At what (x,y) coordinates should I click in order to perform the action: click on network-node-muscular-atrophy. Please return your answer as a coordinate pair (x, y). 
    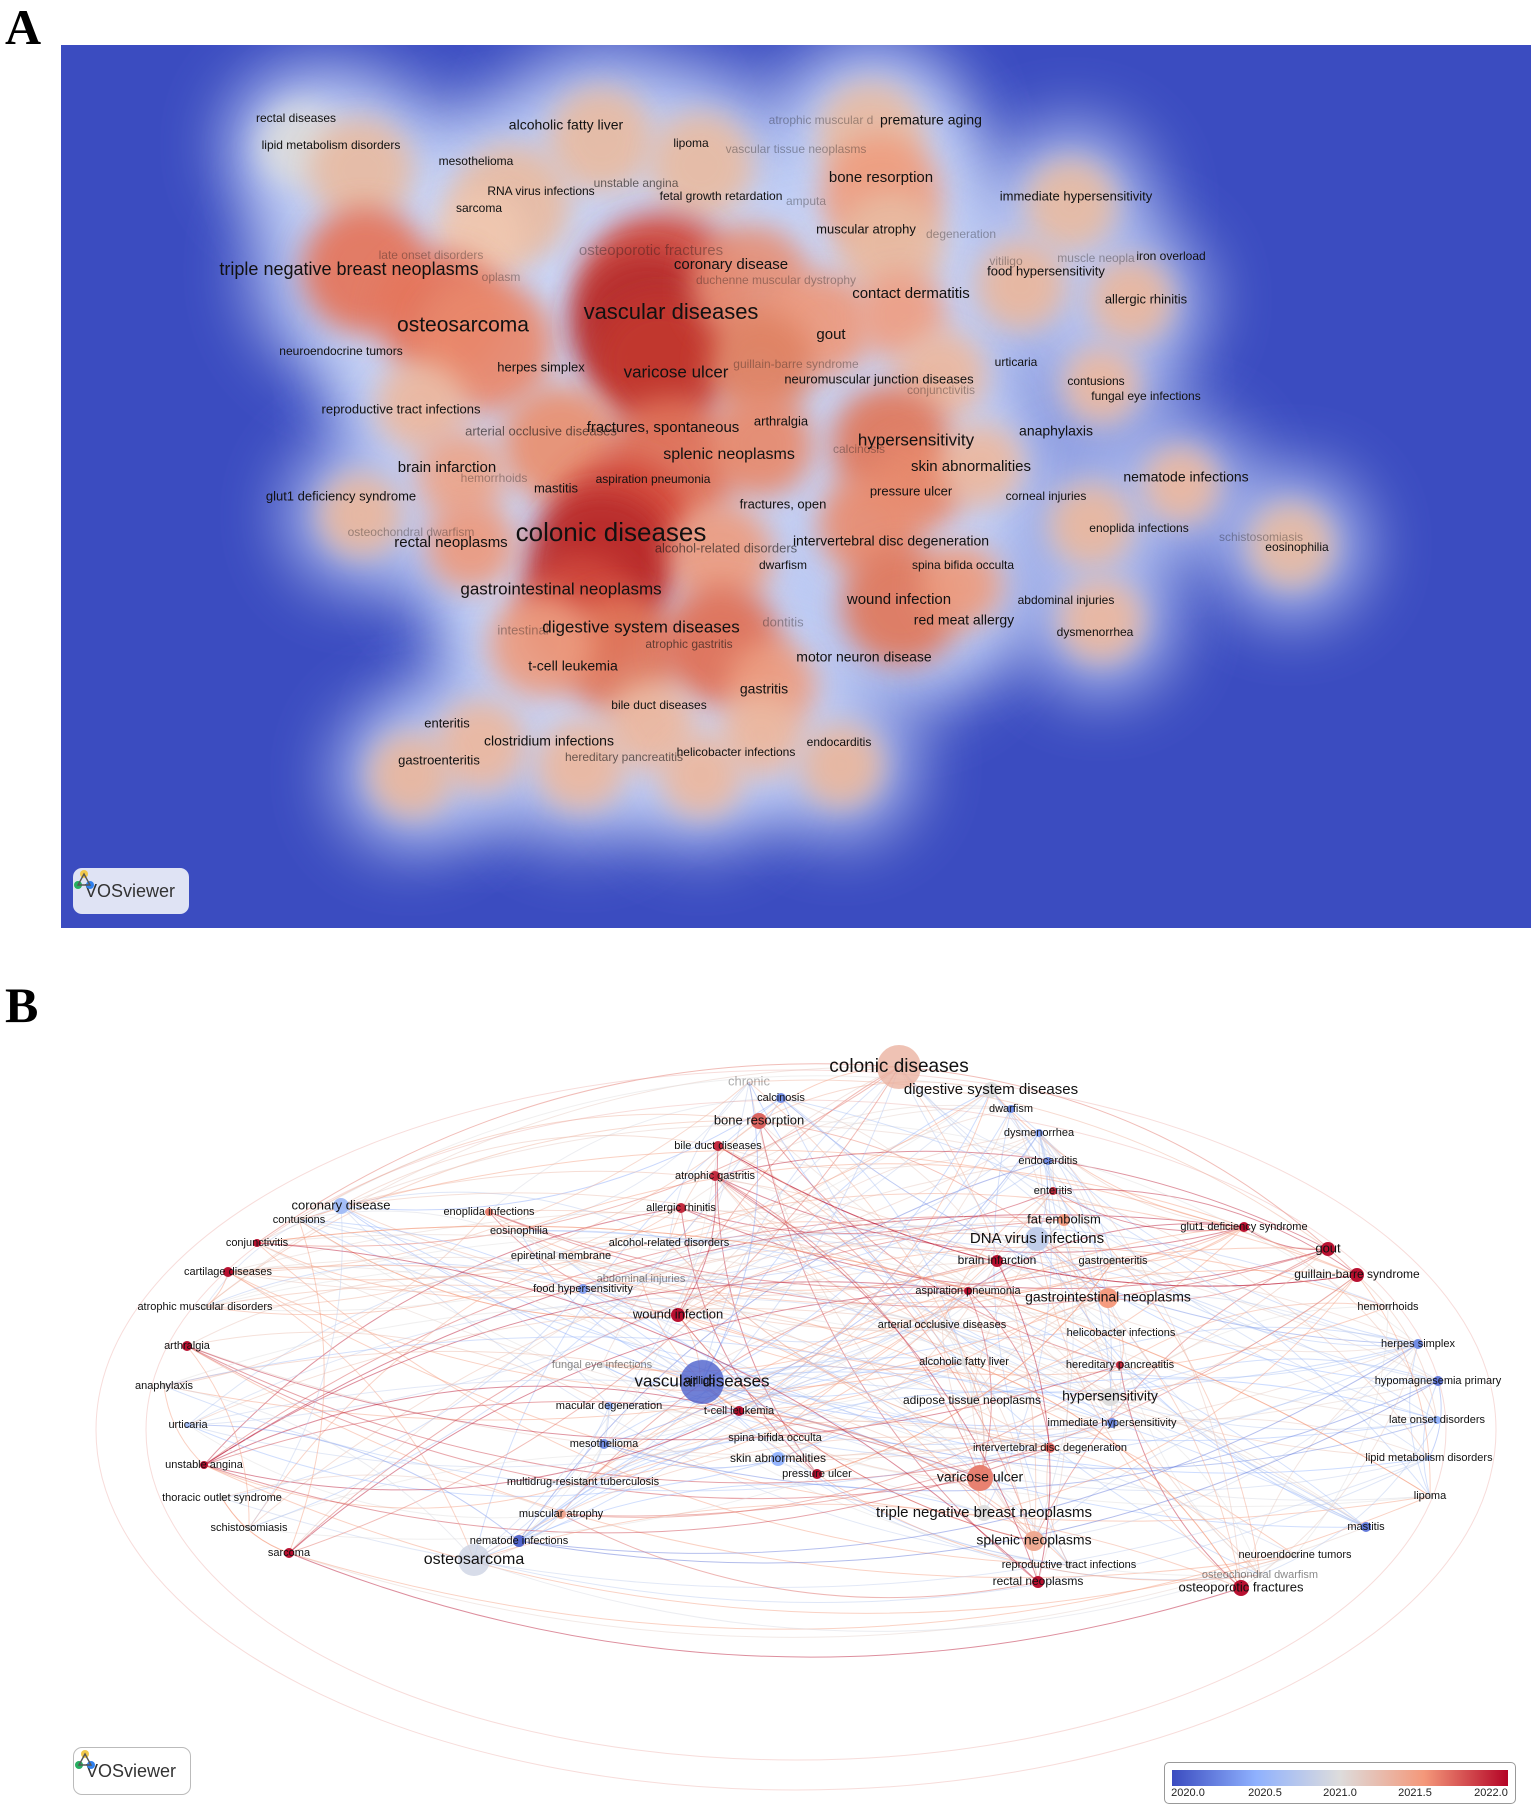
    Looking at the image, I should click on (561, 1514).